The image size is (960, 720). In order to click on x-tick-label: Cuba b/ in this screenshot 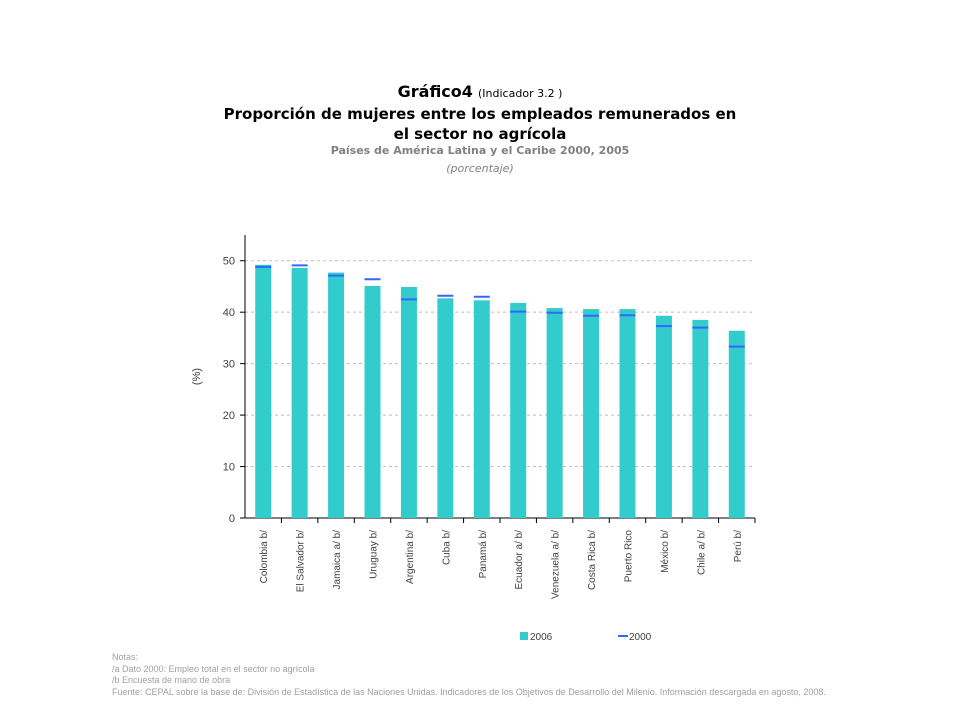, I will do `click(446, 547)`.